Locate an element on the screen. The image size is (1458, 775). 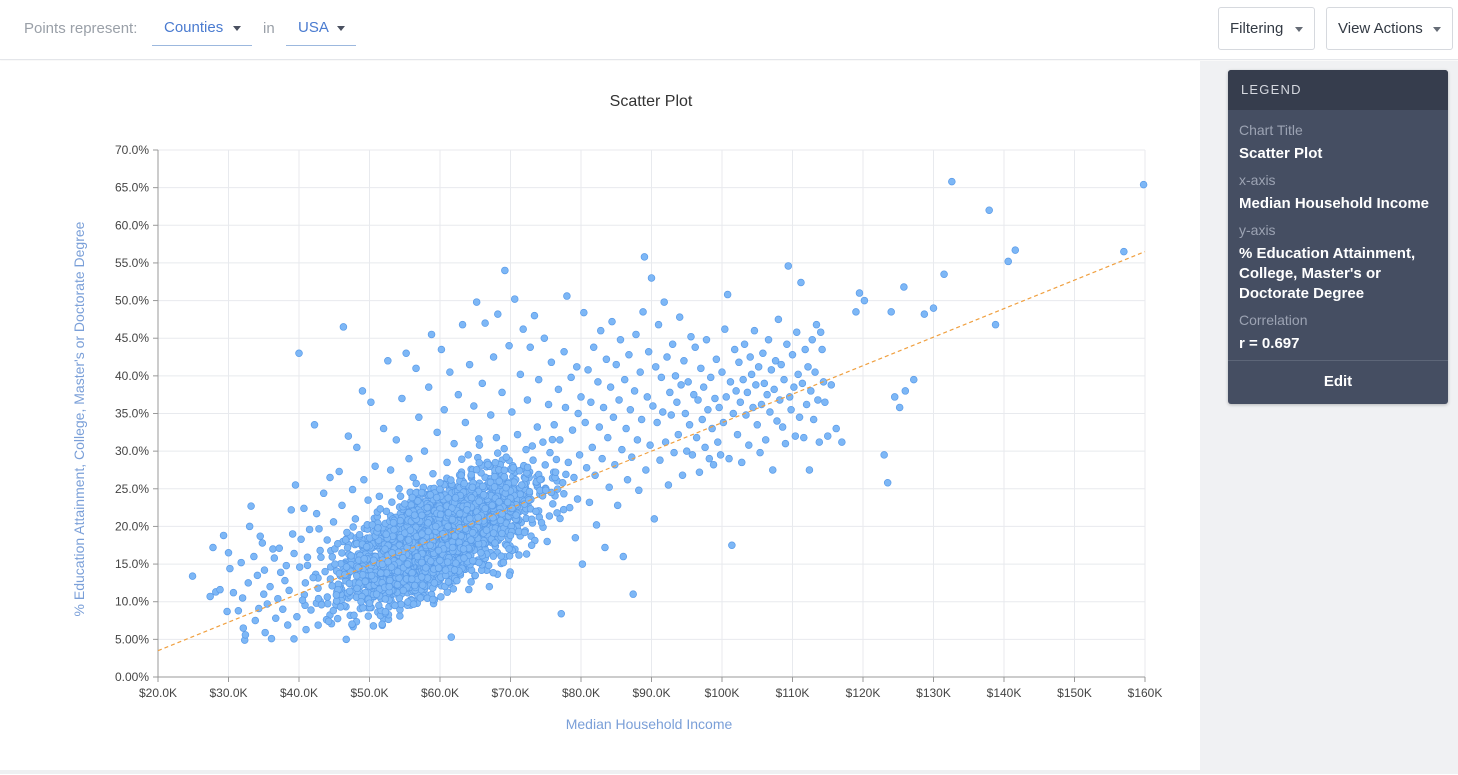
filtering-button: Filtering is located at coordinates (1266, 28).